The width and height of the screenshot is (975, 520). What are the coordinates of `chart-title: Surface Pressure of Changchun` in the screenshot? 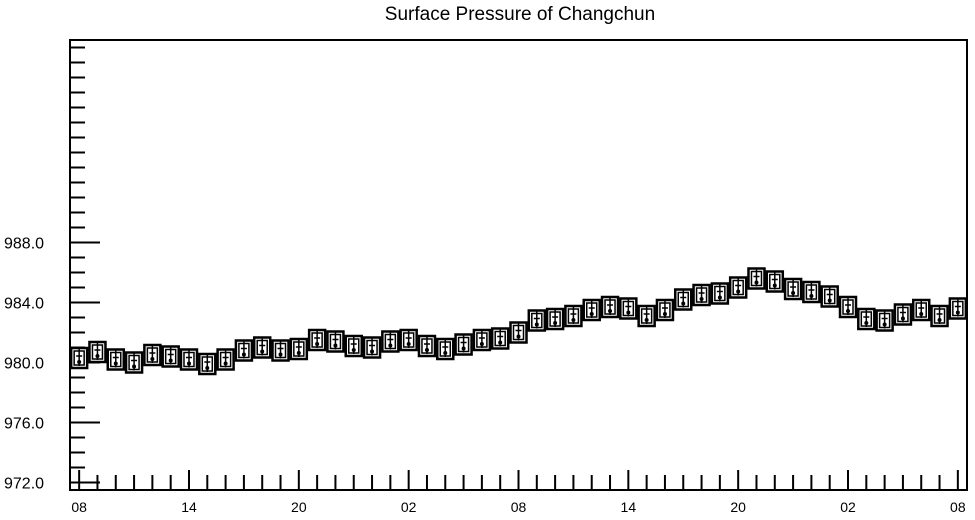 It's located at (520, 14).